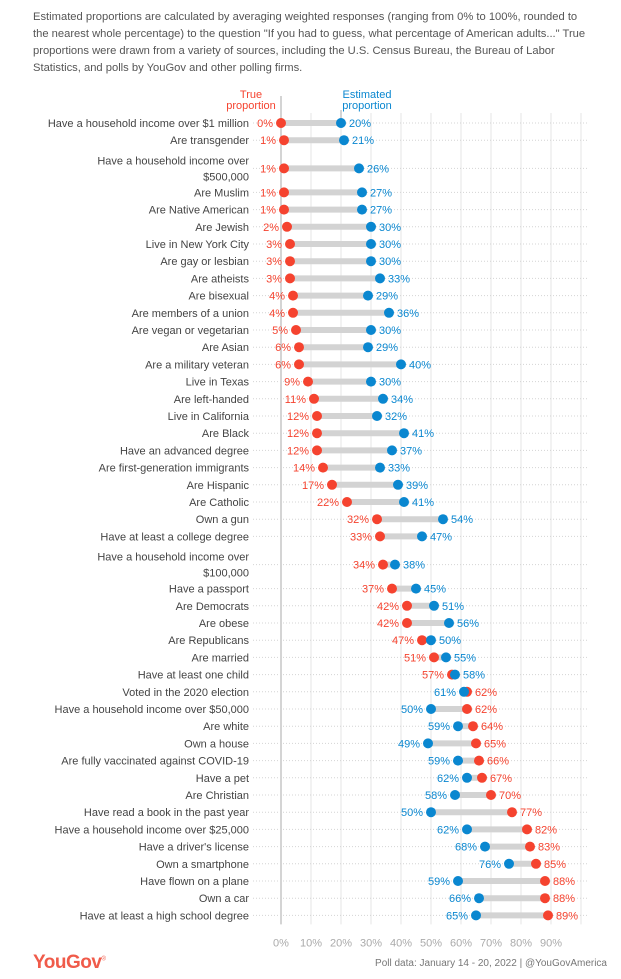  Describe the element at coordinates (208, 641) in the screenshot. I see `row-label: Are Republicans` at that location.